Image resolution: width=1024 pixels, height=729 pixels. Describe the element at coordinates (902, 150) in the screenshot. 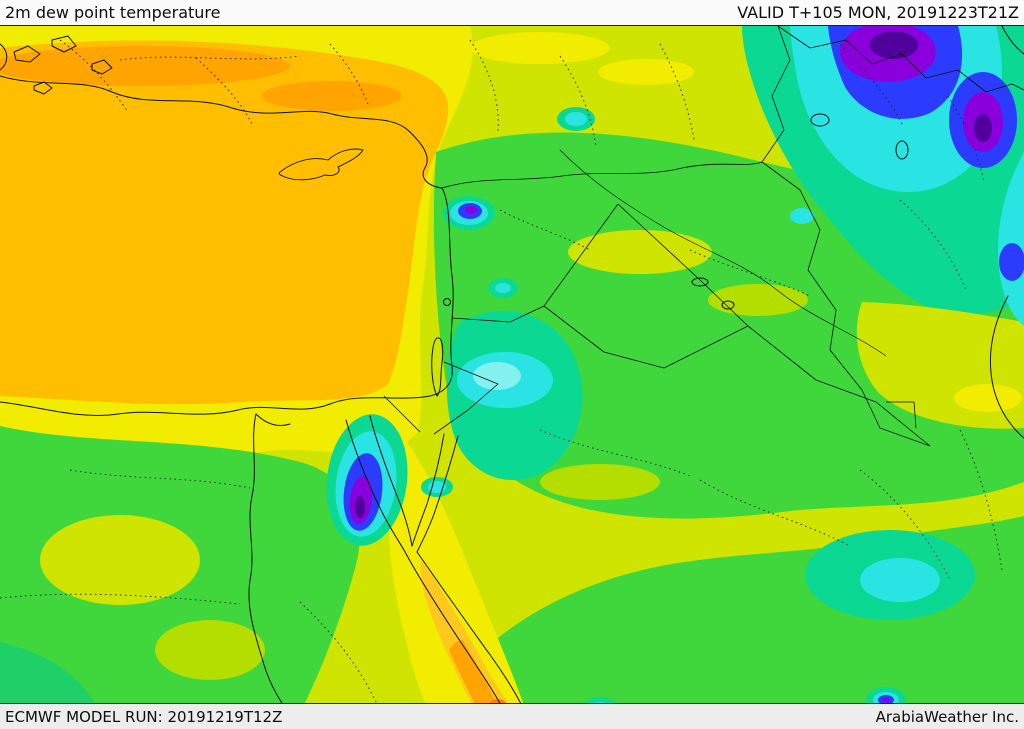

I see `lake-urmia` at that location.